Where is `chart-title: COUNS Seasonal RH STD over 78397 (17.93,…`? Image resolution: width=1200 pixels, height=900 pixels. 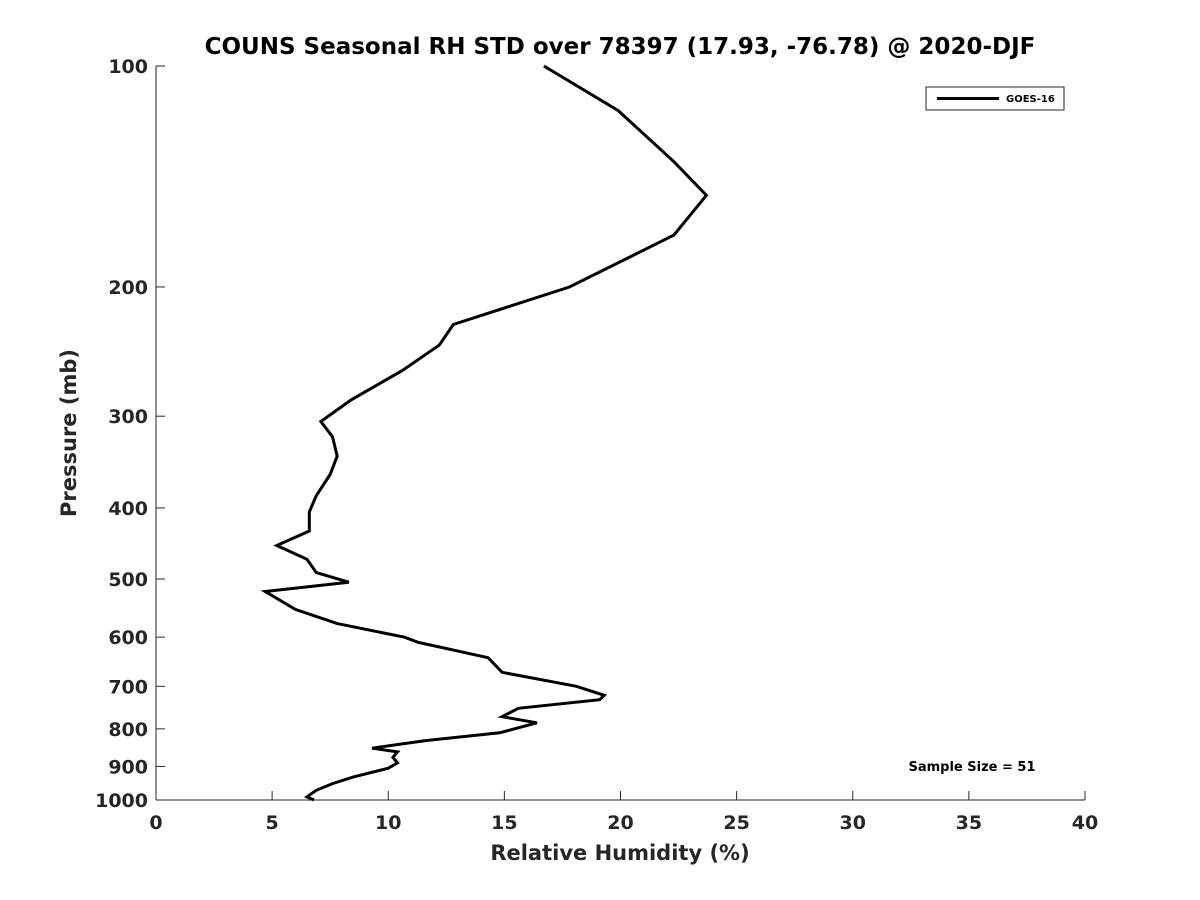 chart-title: COUNS Seasonal RH STD over 78397 (17.93,… is located at coordinates (620, 47).